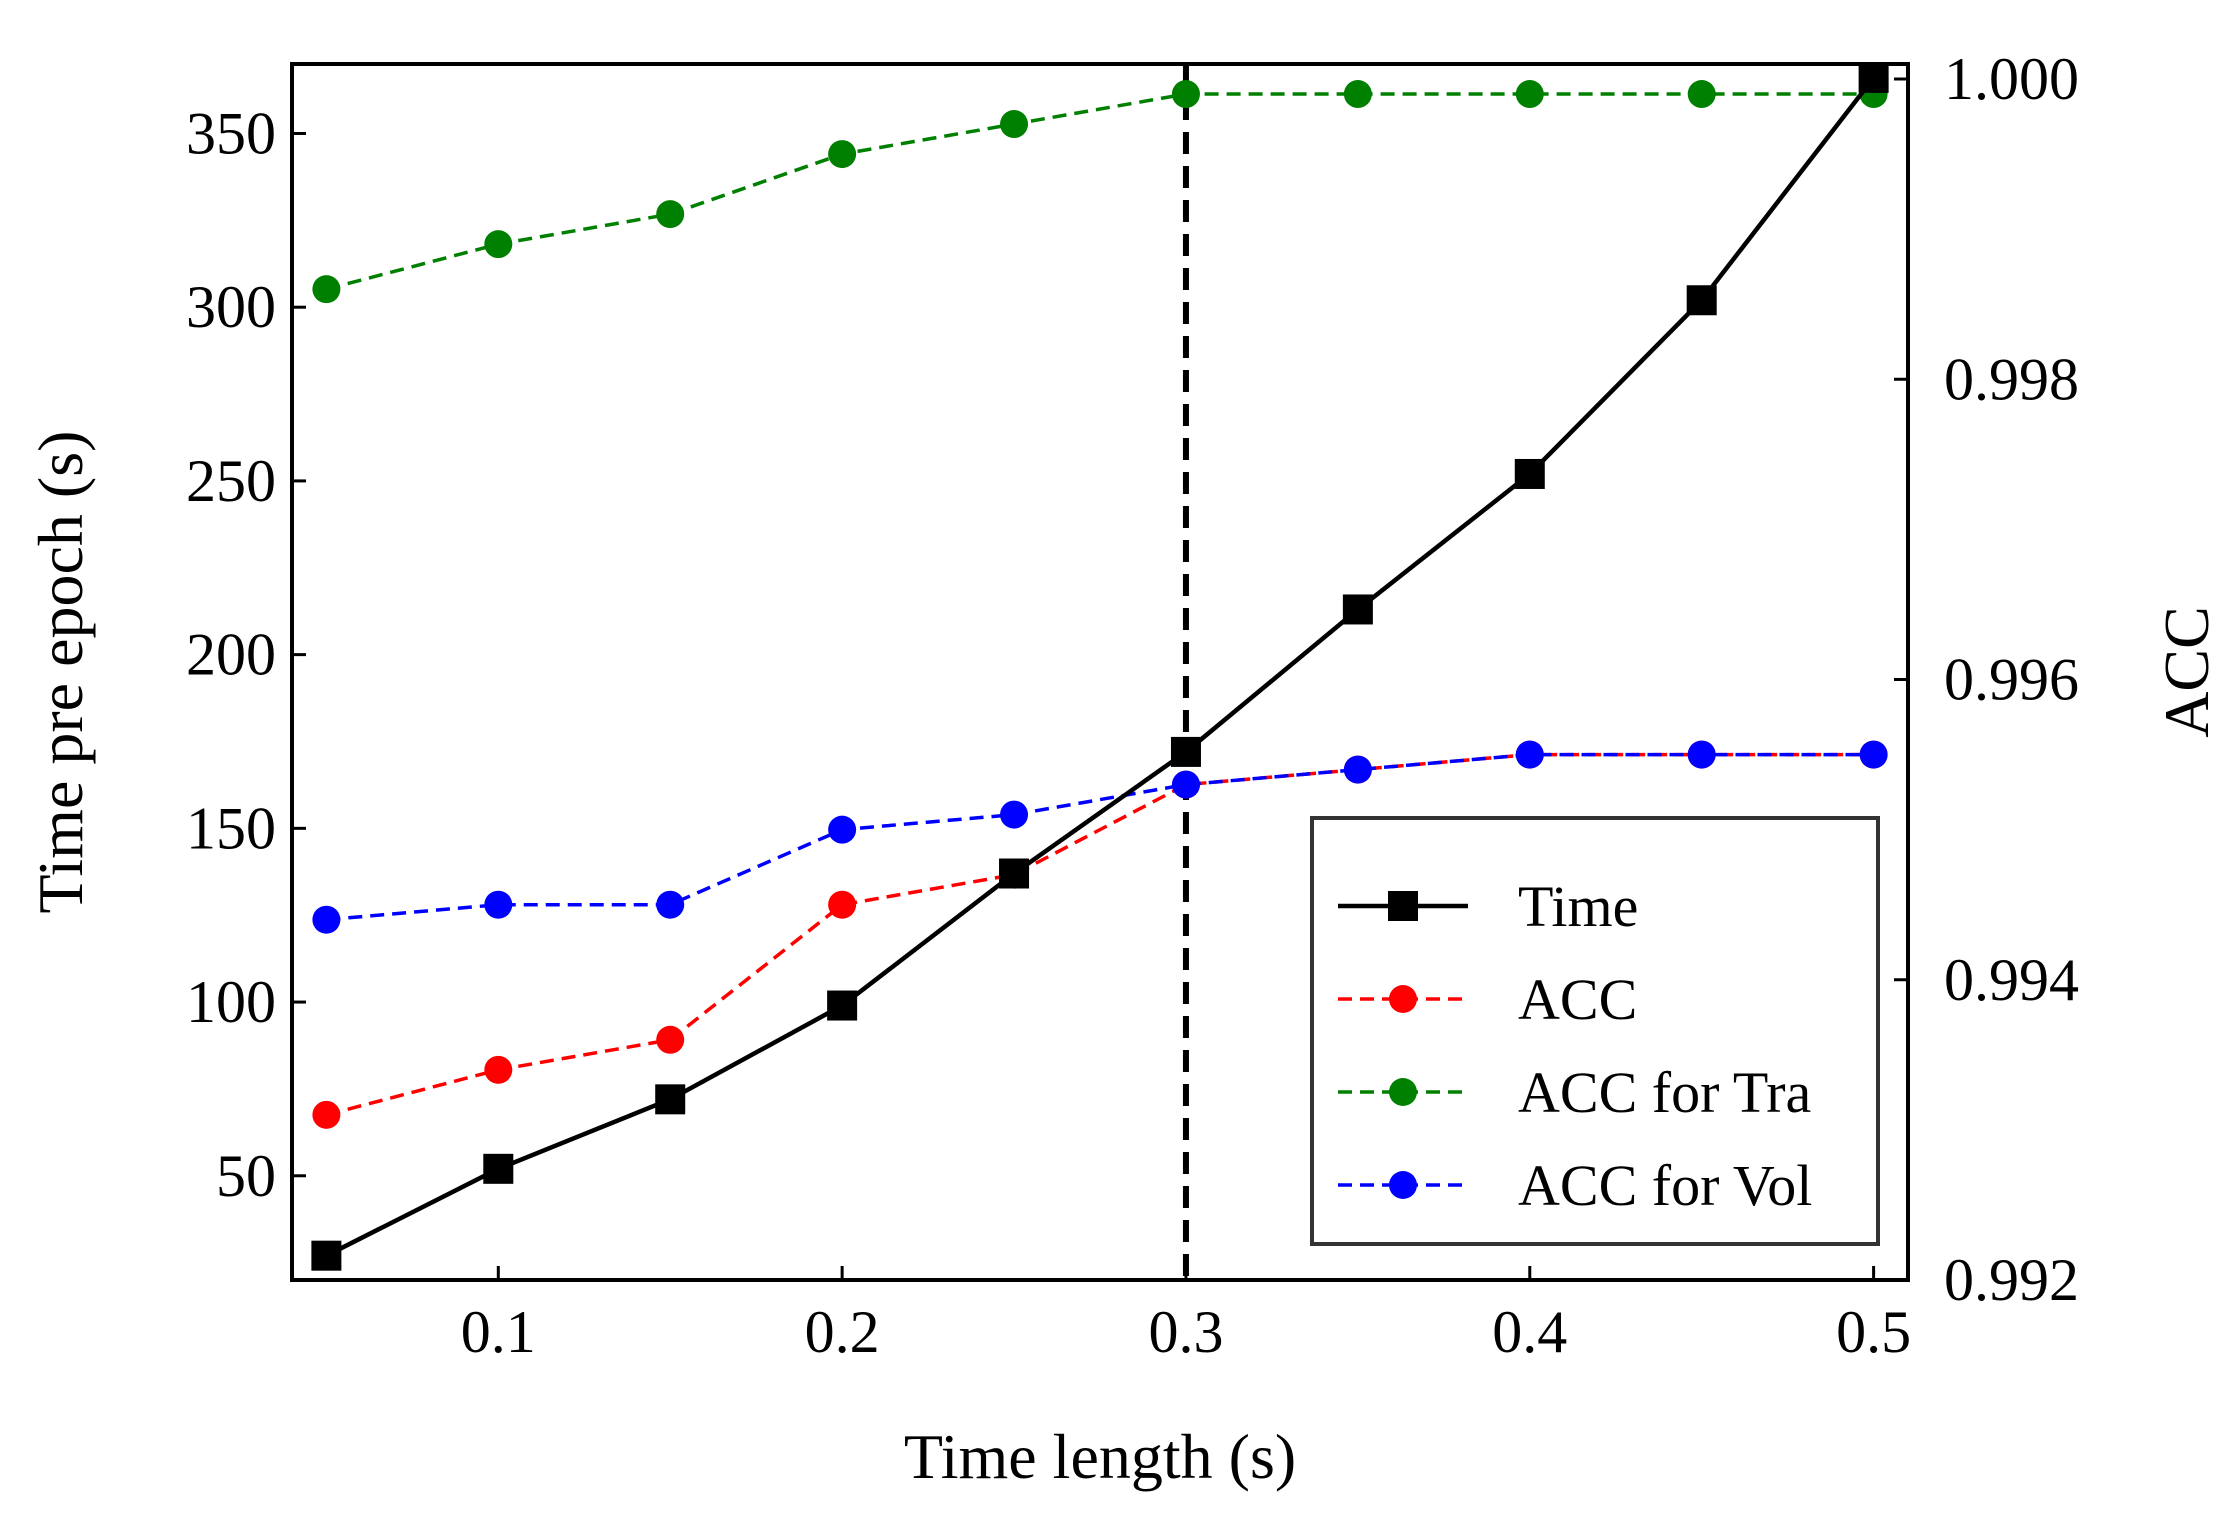 This screenshot has width=2232, height=1518. What do you see at coordinates (231, 1002) in the screenshot?
I see `y-left-tick-label: 100` at bounding box center [231, 1002].